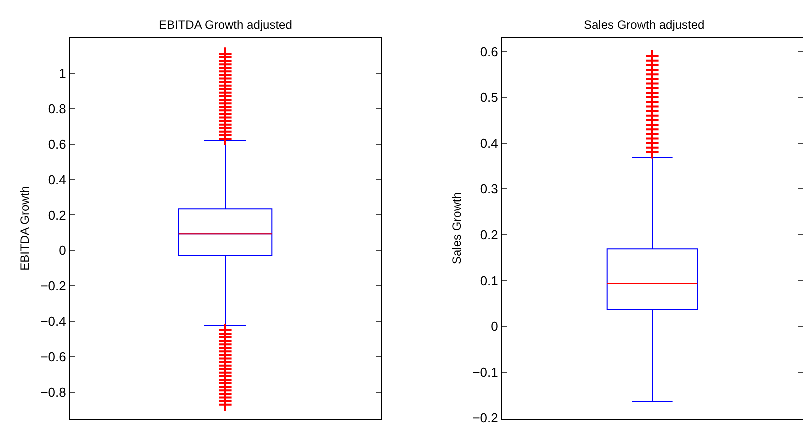 The height and width of the screenshot is (429, 803). Describe the element at coordinates (644, 25) in the screenshot. I see `chart-title: Sales Growth adjusted` at that location.